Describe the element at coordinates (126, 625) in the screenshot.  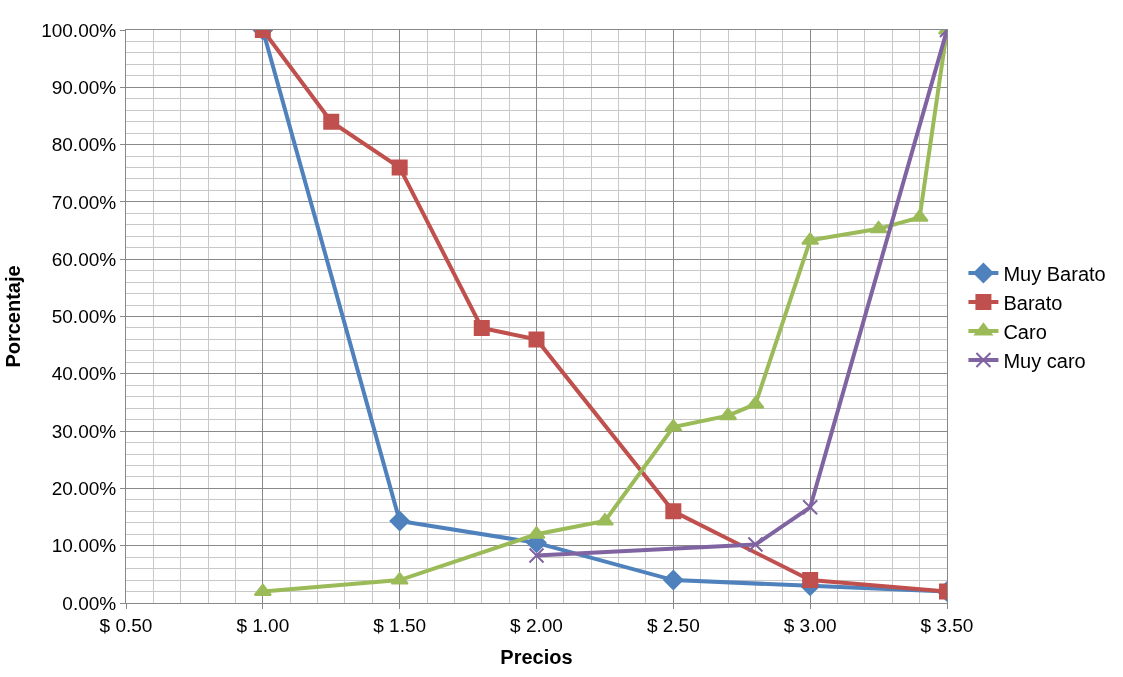
I see `x-tick-label: $ 0.50` at that location.